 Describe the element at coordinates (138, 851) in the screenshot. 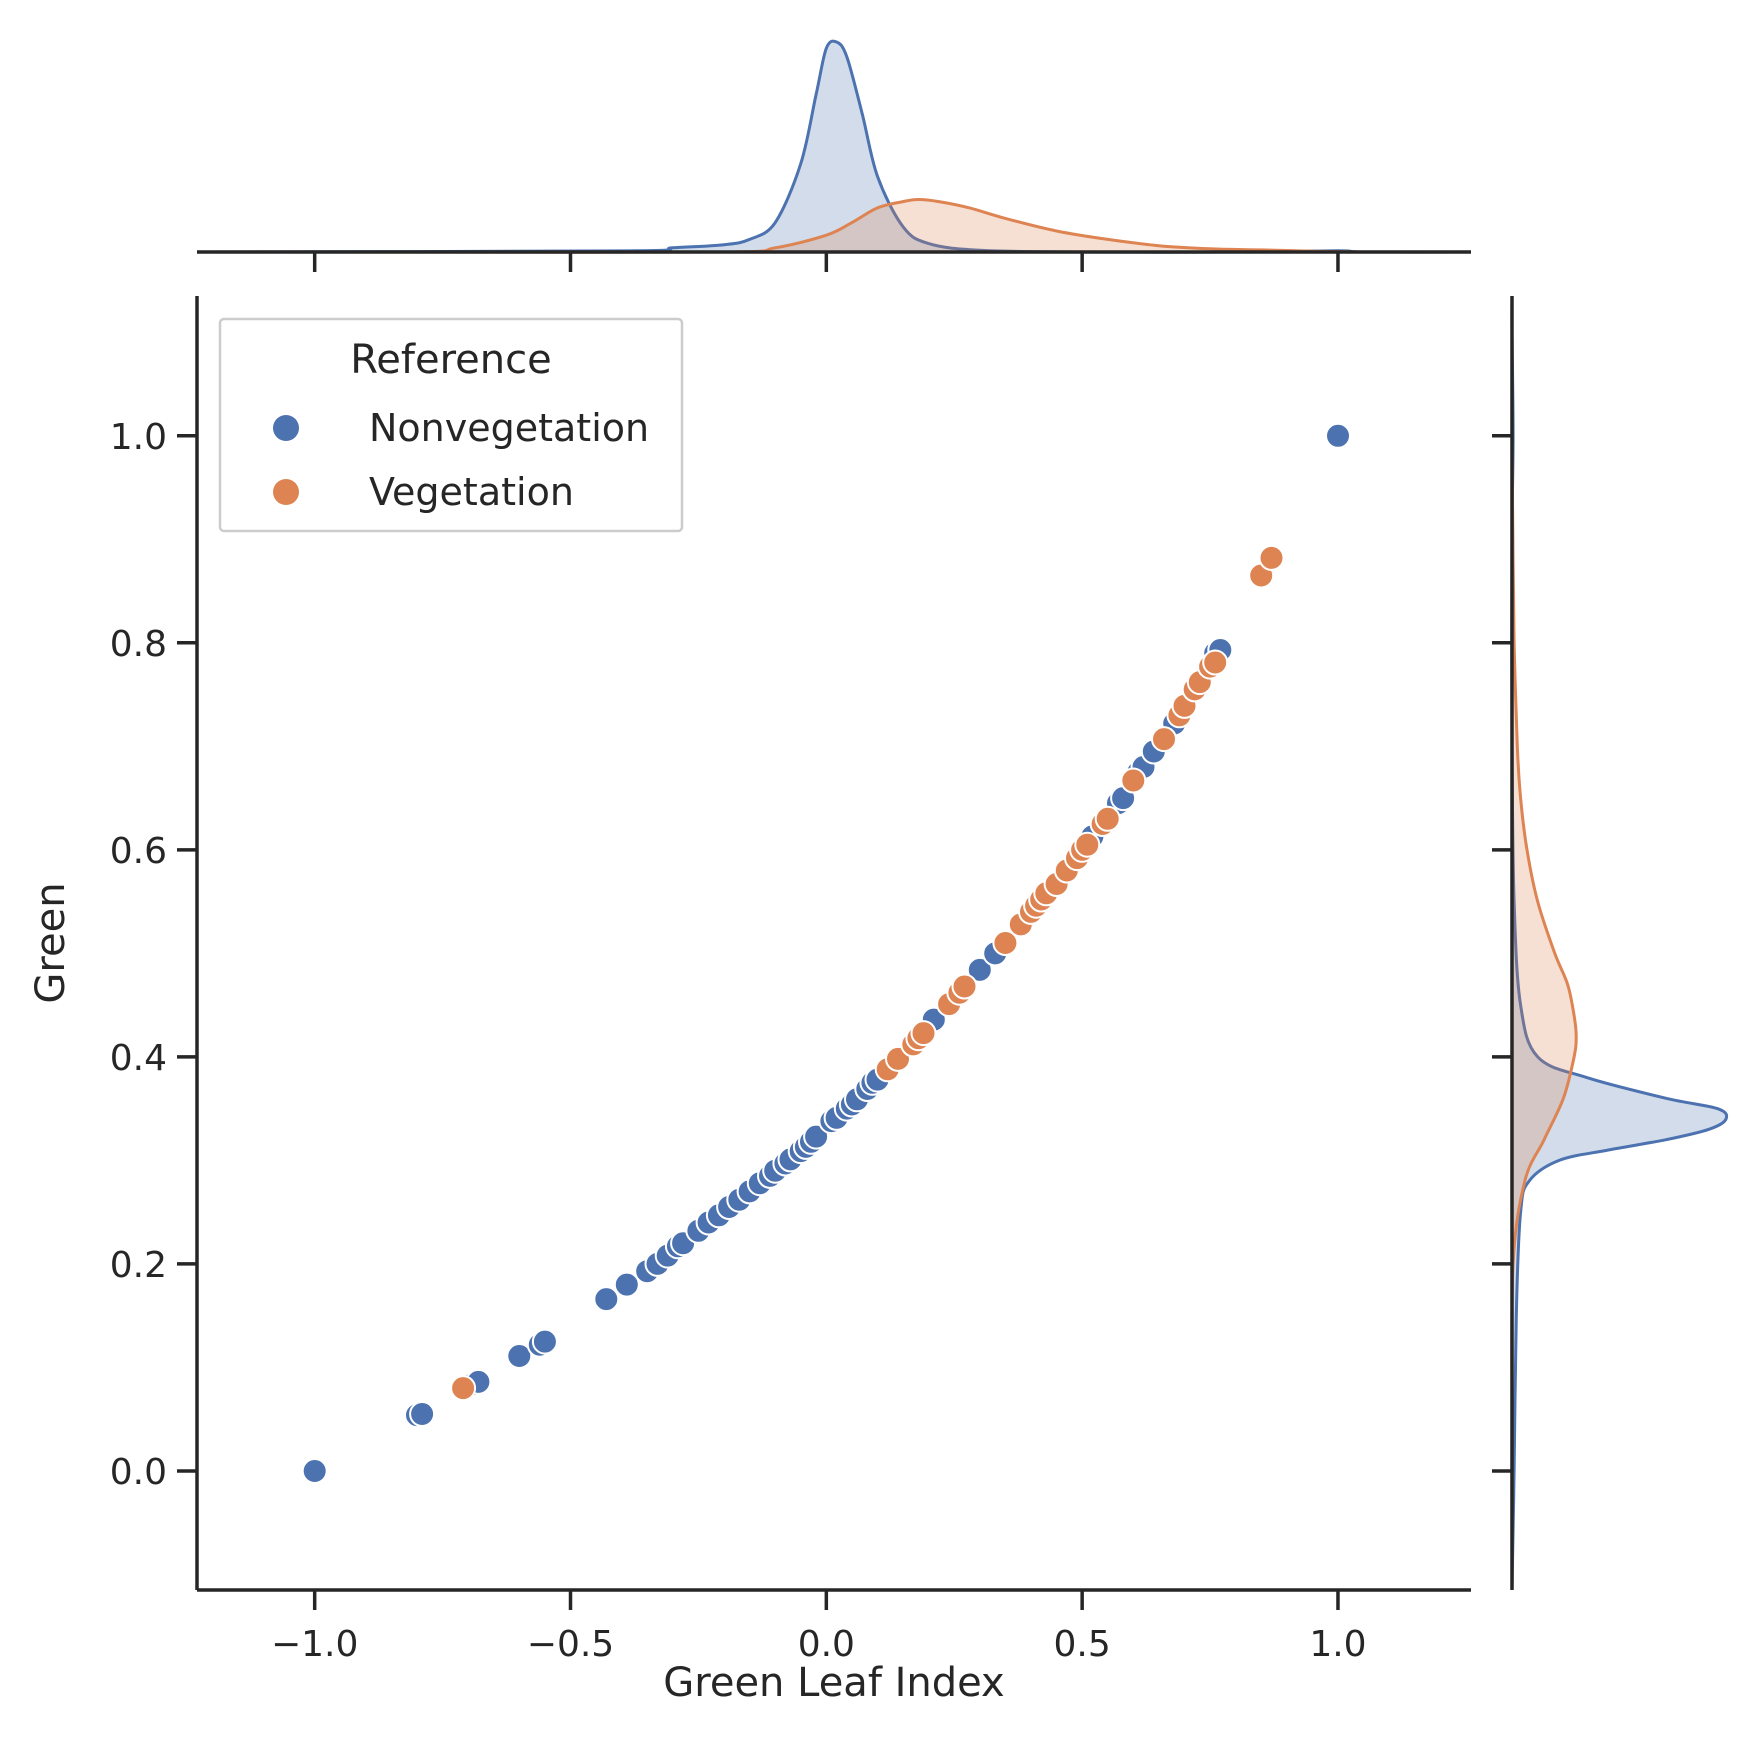

I see `y-tick-label-3: 0.6` at that location.